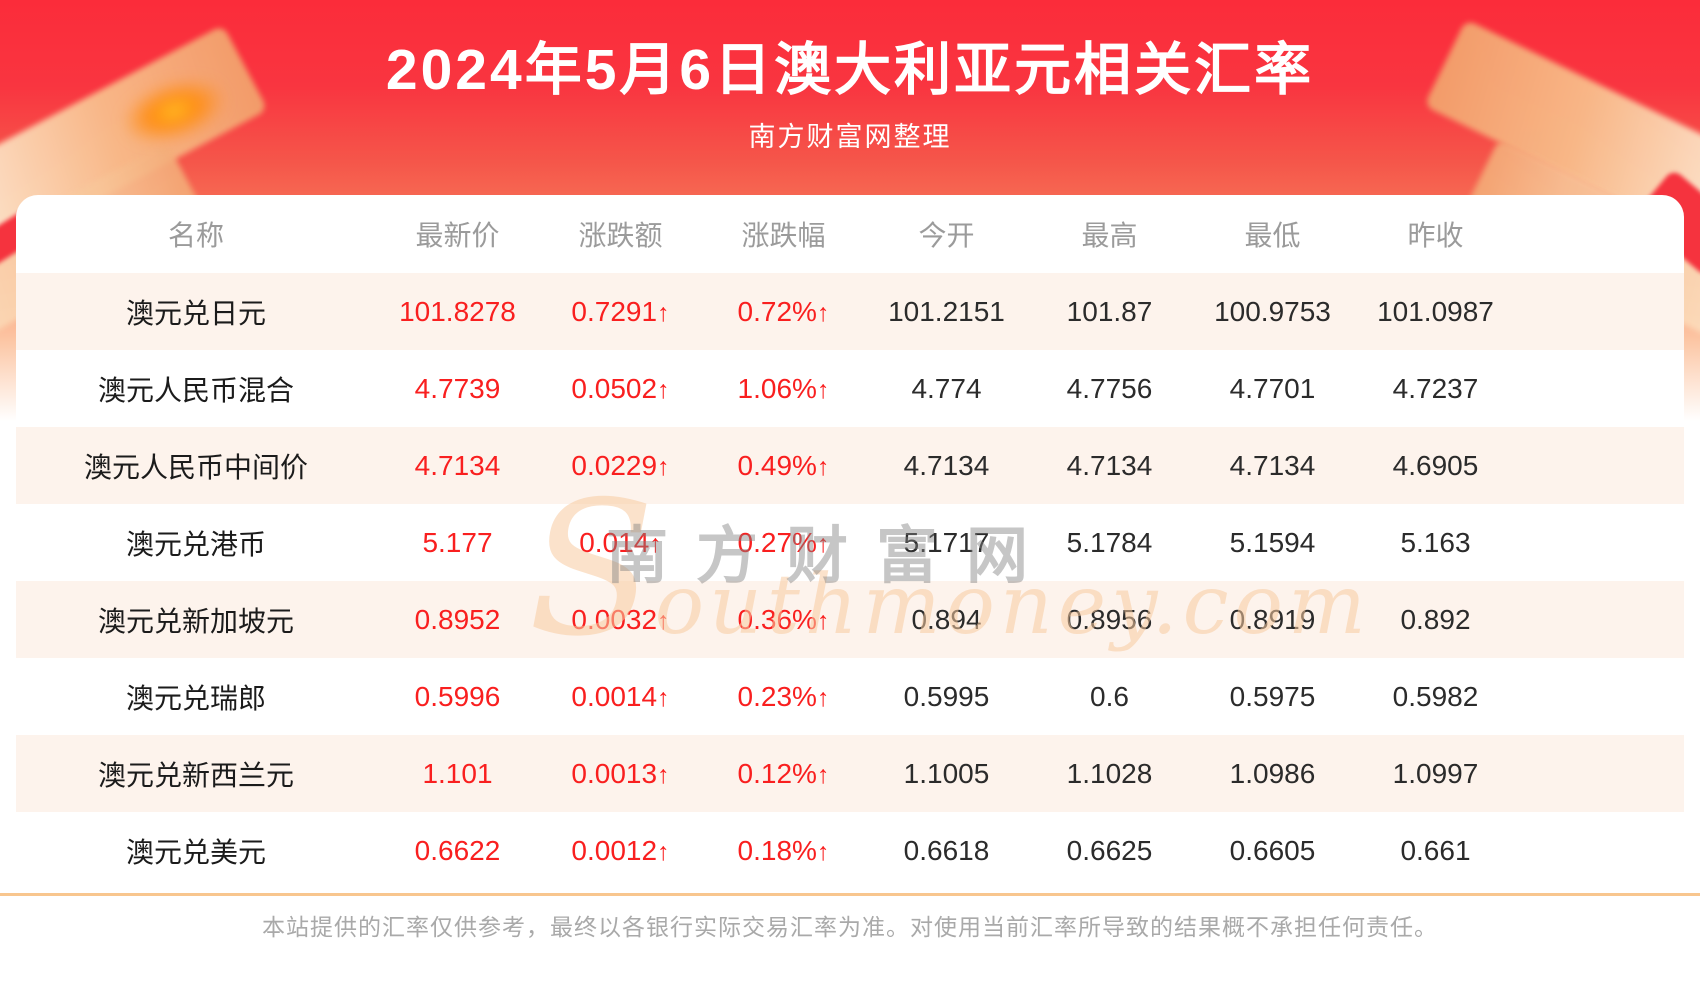 This screenshot has height=1000, width=1700. What do you see at coordinates (195, 313) in the screenshot?
I see `cell-pair-name: 澳元兑日元` at bounding box center [195, 313].